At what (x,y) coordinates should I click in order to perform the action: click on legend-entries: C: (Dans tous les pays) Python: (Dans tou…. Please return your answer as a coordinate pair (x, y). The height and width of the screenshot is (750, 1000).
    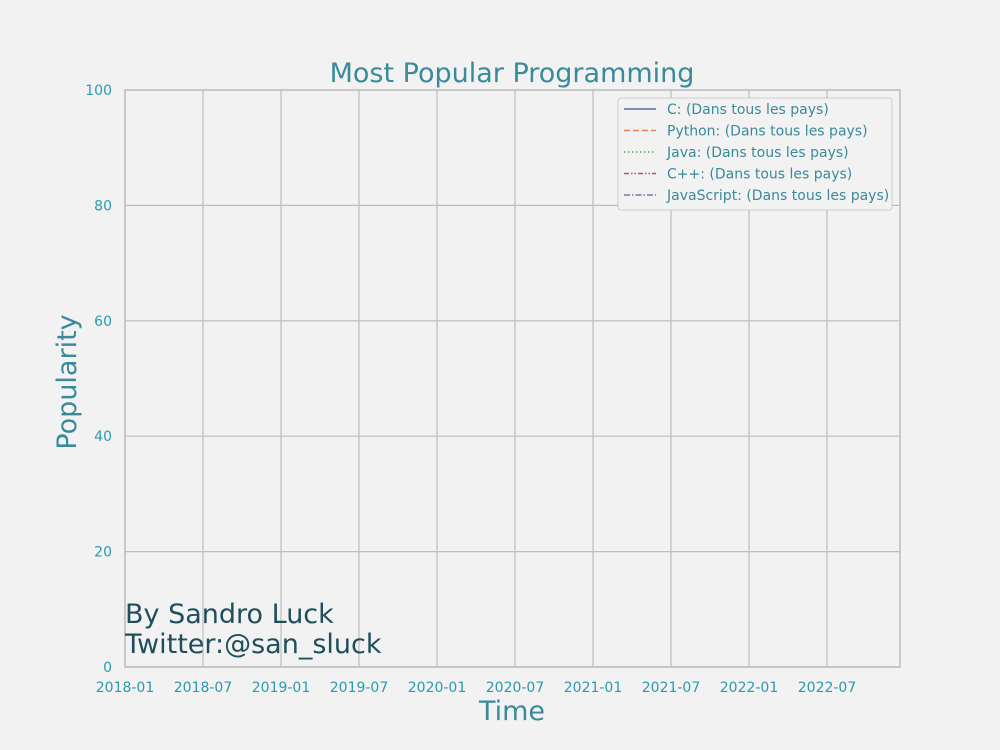
    Looking at the image, I should click on (756, 153).